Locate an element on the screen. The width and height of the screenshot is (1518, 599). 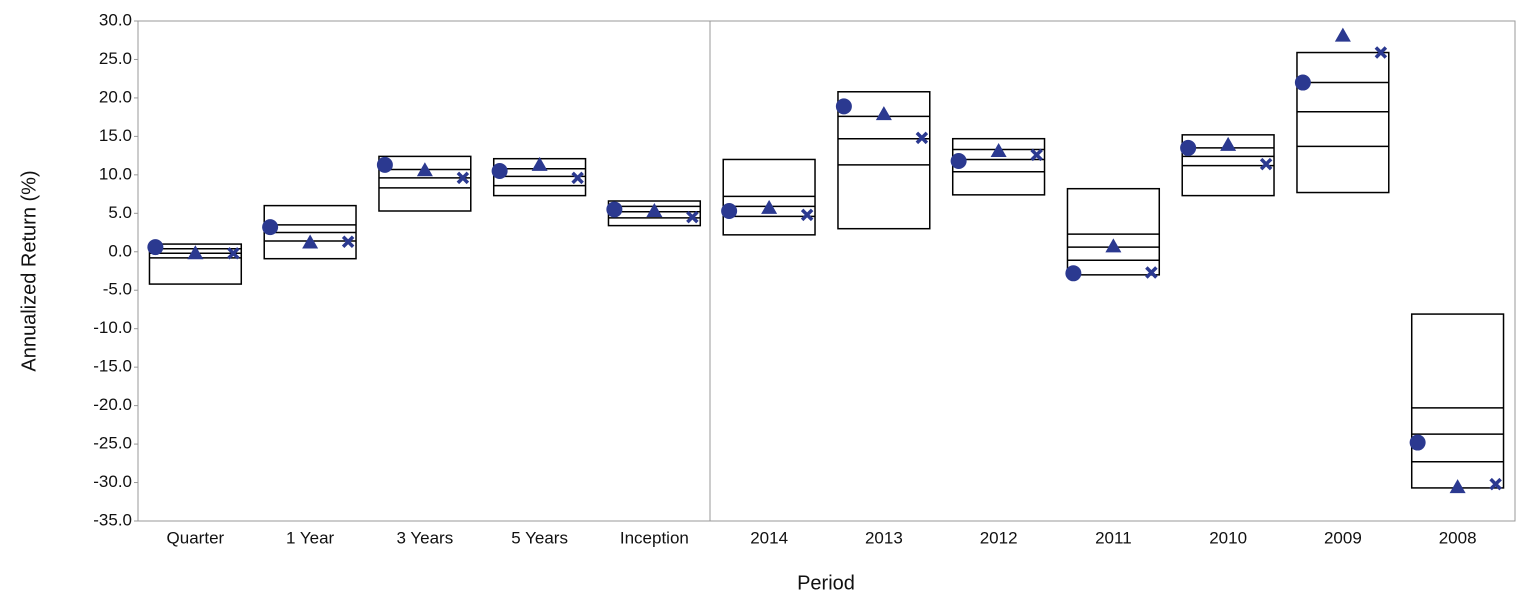
x-tick-label: 2011 is located at coordinates (1113, 537).